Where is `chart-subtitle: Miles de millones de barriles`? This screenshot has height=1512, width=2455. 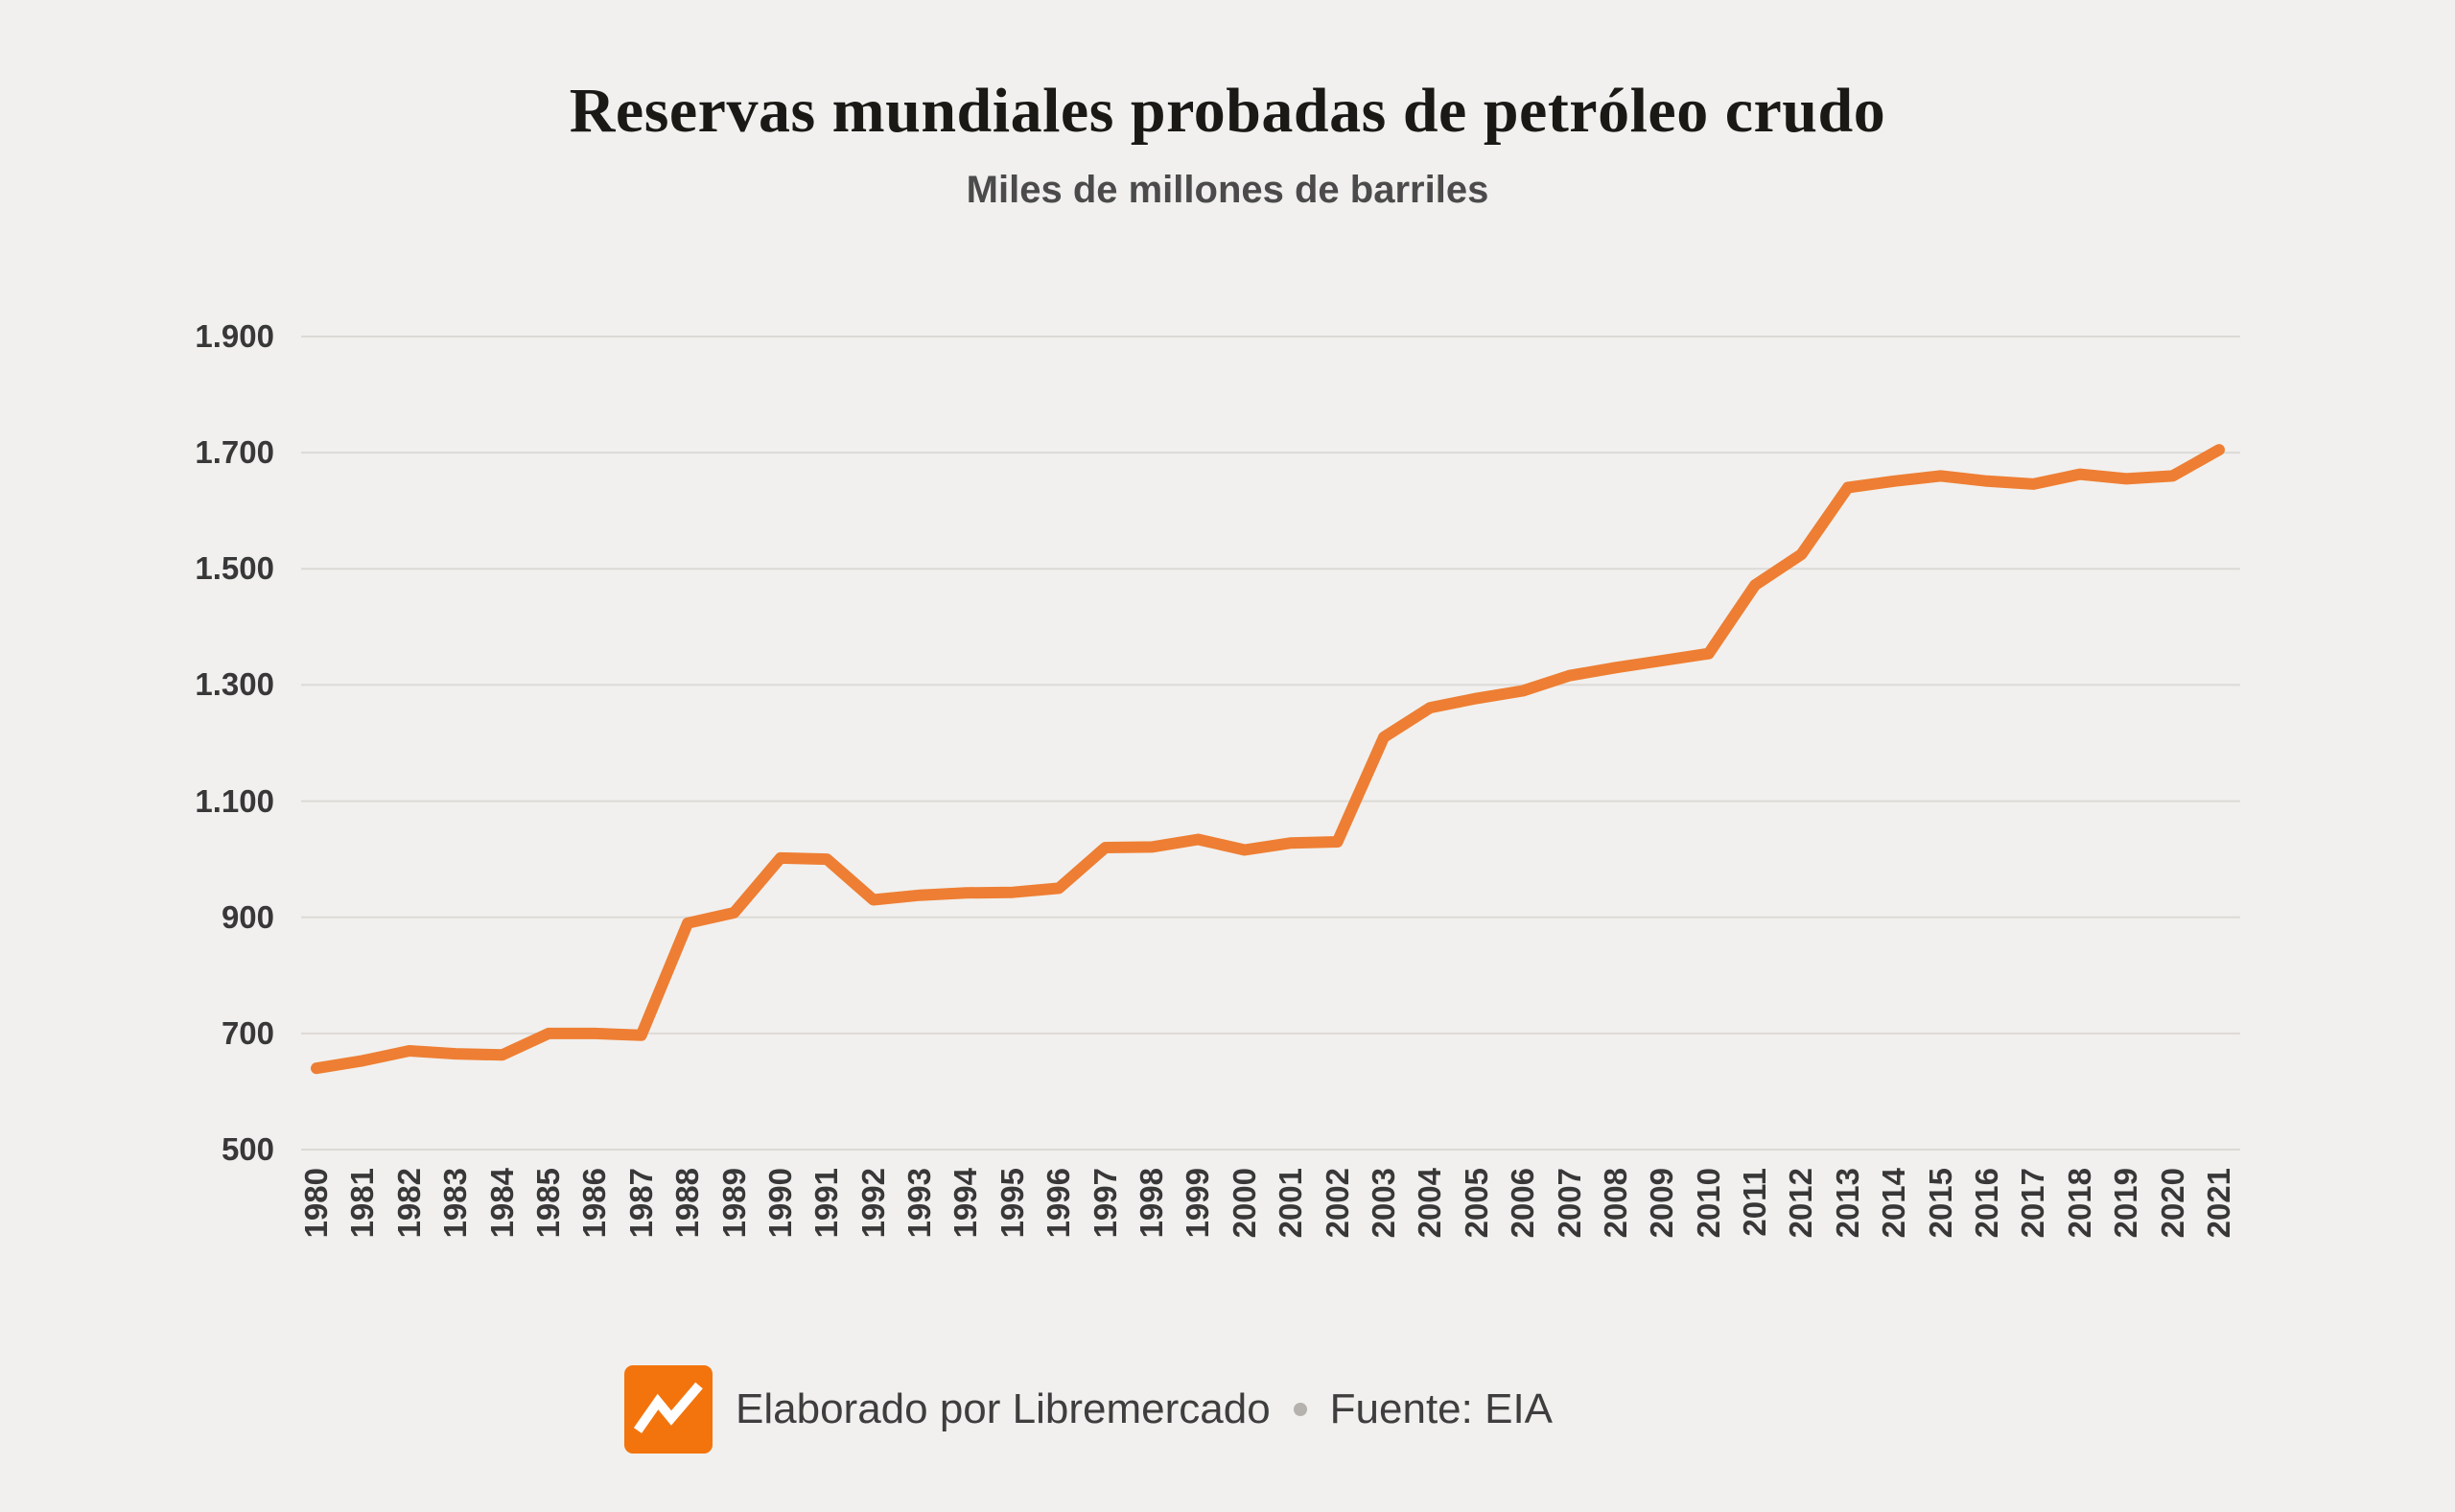
chart-subtitle: Miles de millones de barriles is located at coordinates (1227, 190).